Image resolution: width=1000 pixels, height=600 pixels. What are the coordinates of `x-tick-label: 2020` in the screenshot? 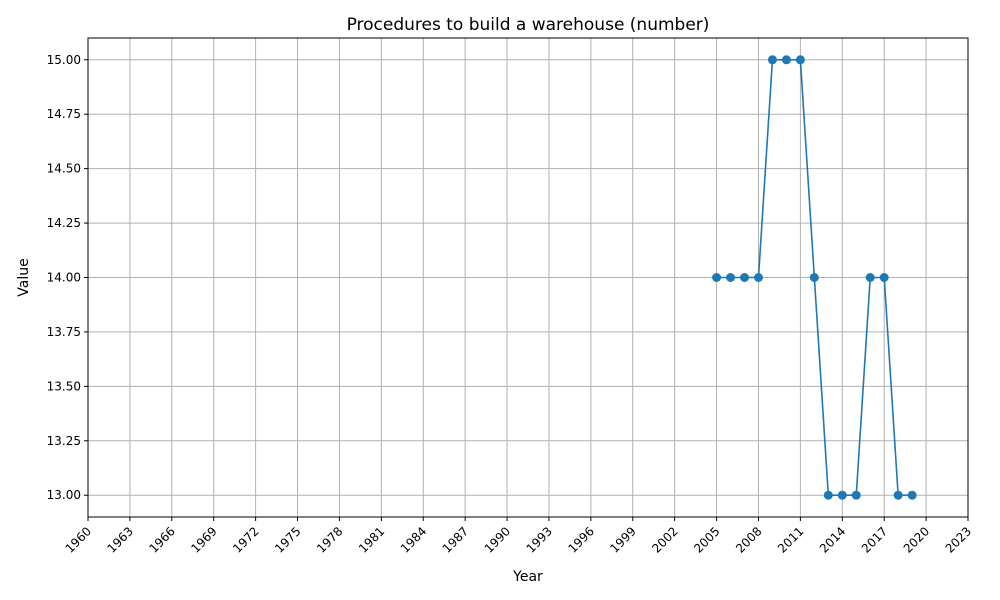 It's located at (916, 539).